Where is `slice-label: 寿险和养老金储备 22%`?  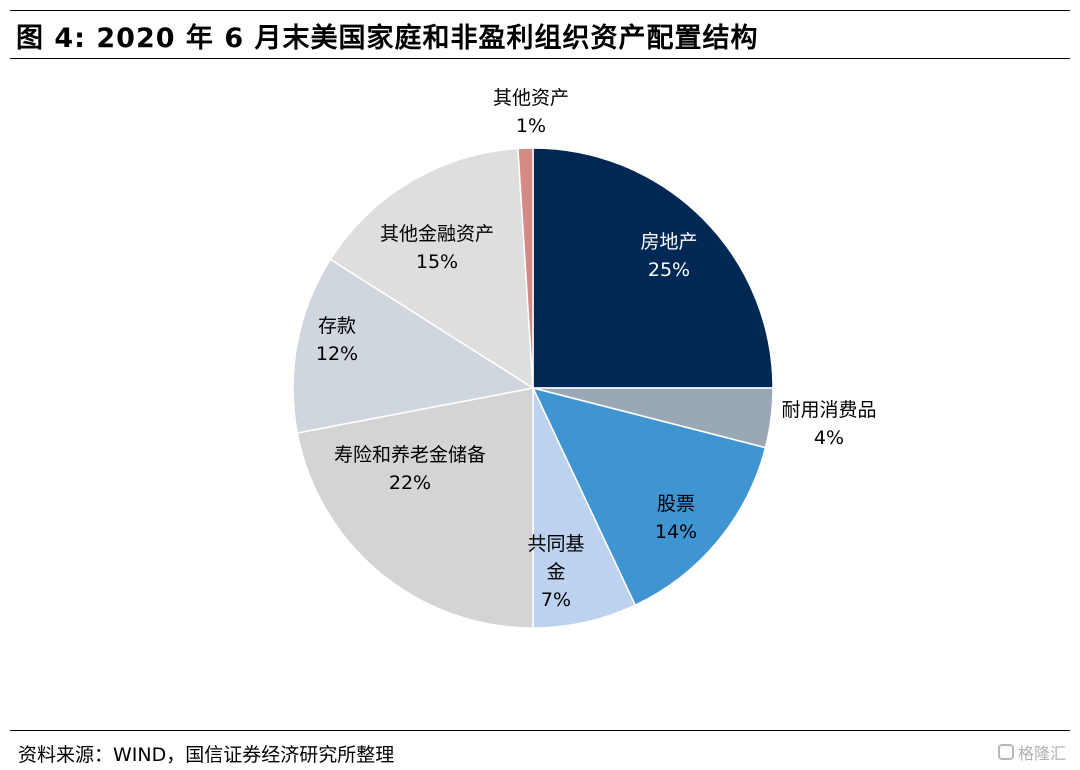 slice-label: 寿险和养老金储备 22% is located at coordinates (410, 469).